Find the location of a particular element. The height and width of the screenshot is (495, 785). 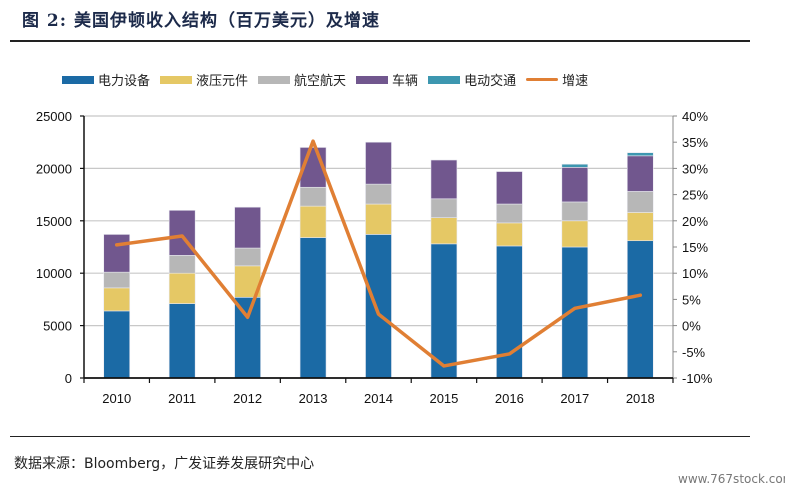

chart-title: 图 2: 美国伊顿收入结构（百万美元）及增速 is located at coordinates (201, 21).